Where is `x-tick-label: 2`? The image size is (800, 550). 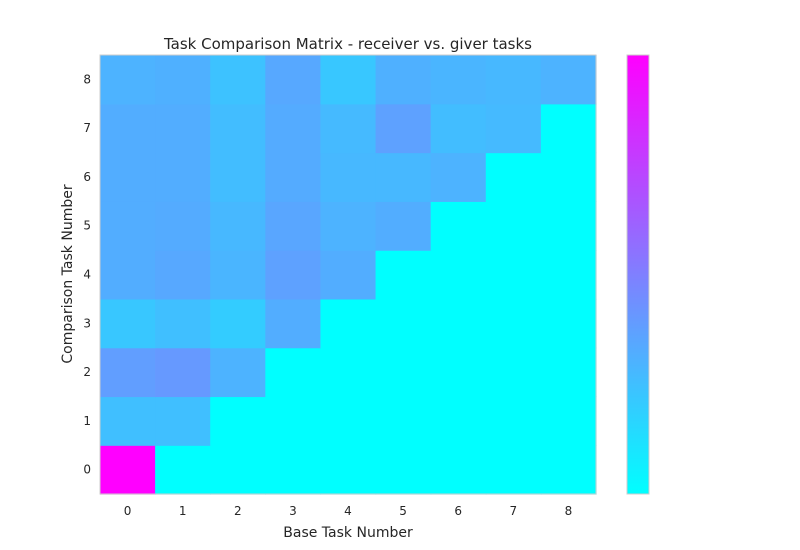 x-tick-label: 2 is located at coordinates (238, 511).